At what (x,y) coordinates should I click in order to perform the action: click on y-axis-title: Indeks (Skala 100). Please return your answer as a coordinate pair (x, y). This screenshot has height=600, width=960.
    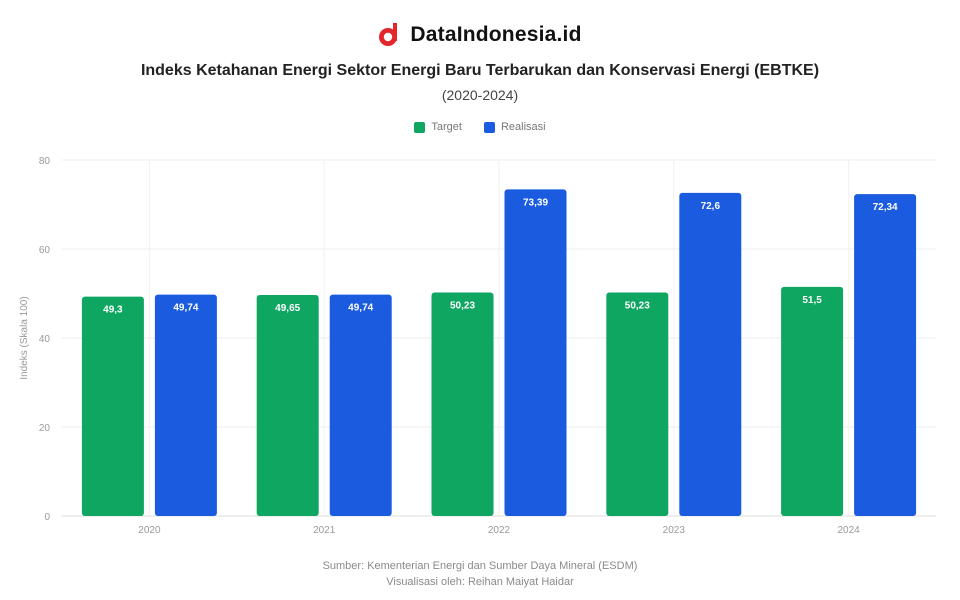
    Looking at the image, I should click on (24, 337).